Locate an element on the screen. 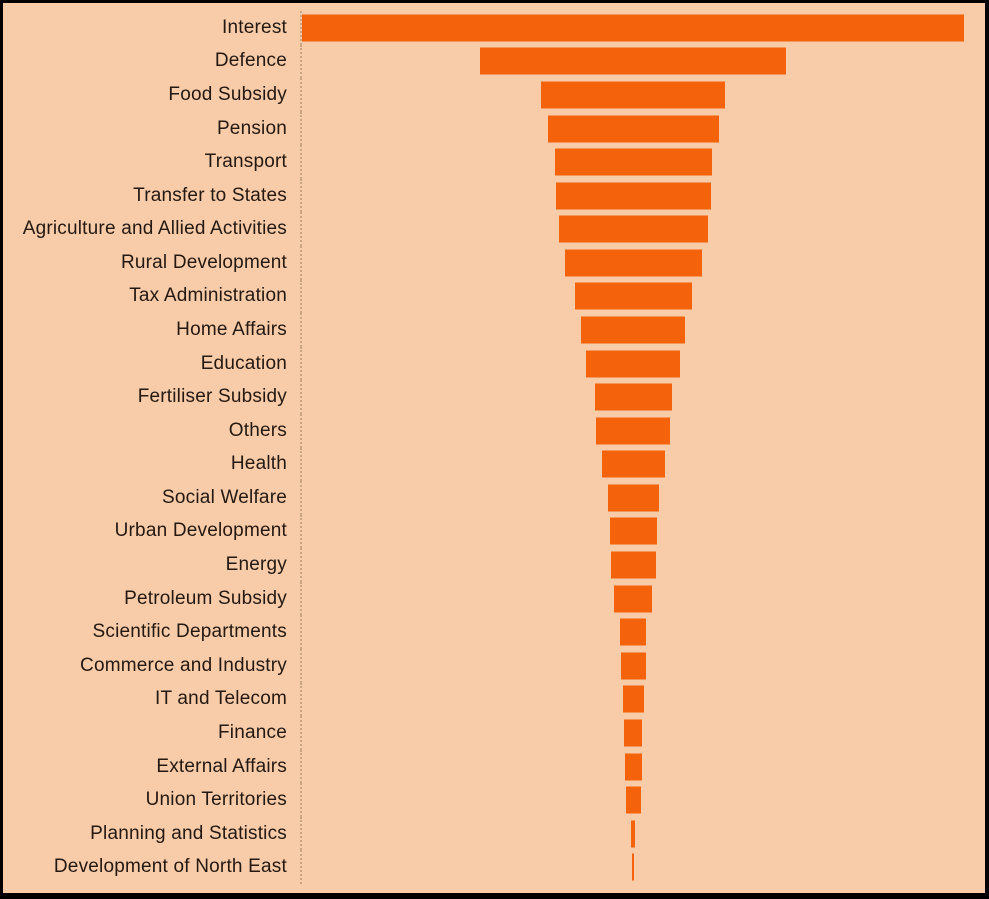  chart-row: Energy is located at coordinates (494, 565).